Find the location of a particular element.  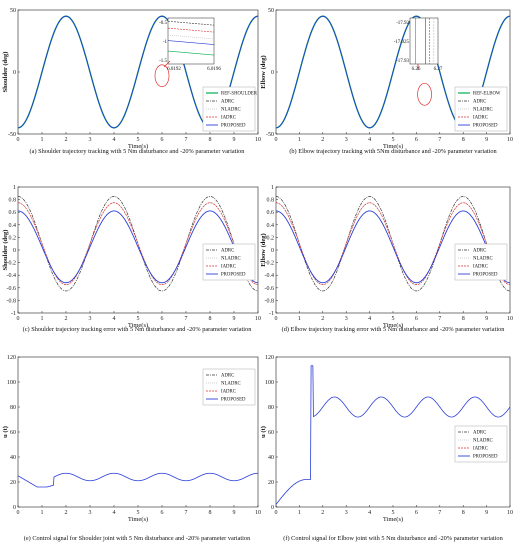

inset-x-tick-label: 6.26 is located at coordinates (416, 69).